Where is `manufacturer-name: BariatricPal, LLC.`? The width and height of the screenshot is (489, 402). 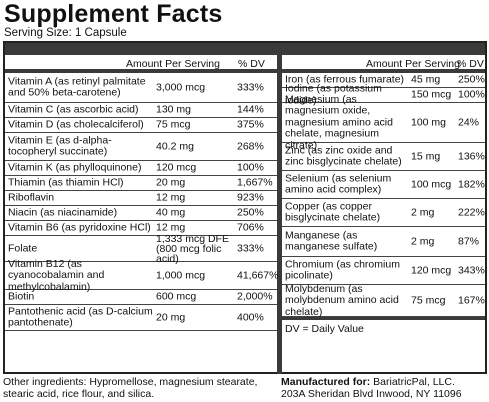 manufacturer-name: BariatricPal, LLC. is located at coordinates (414, 382).